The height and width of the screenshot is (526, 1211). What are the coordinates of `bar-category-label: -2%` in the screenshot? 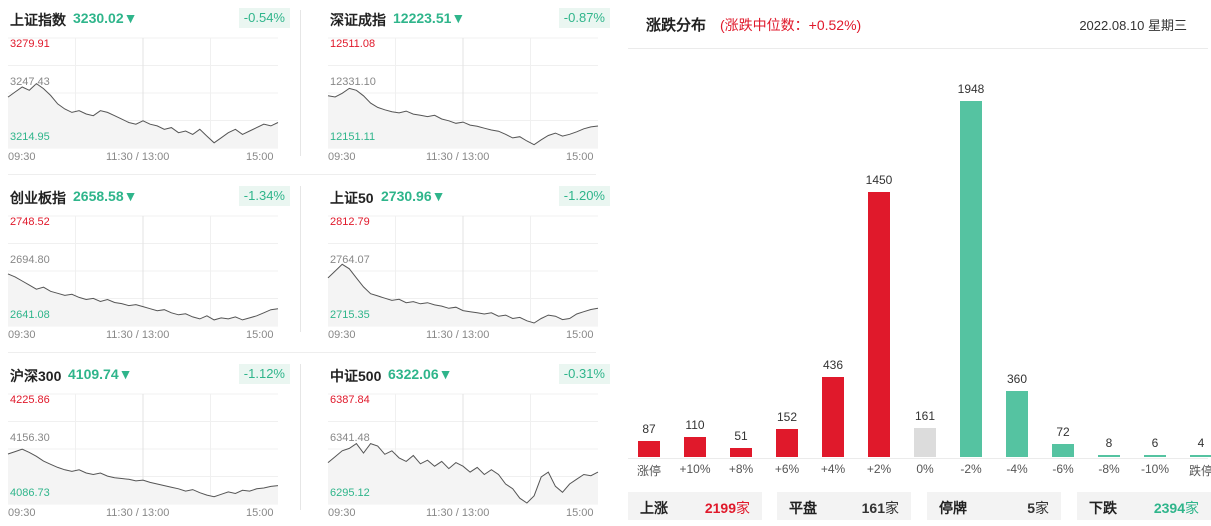 It's located at (971, 469).